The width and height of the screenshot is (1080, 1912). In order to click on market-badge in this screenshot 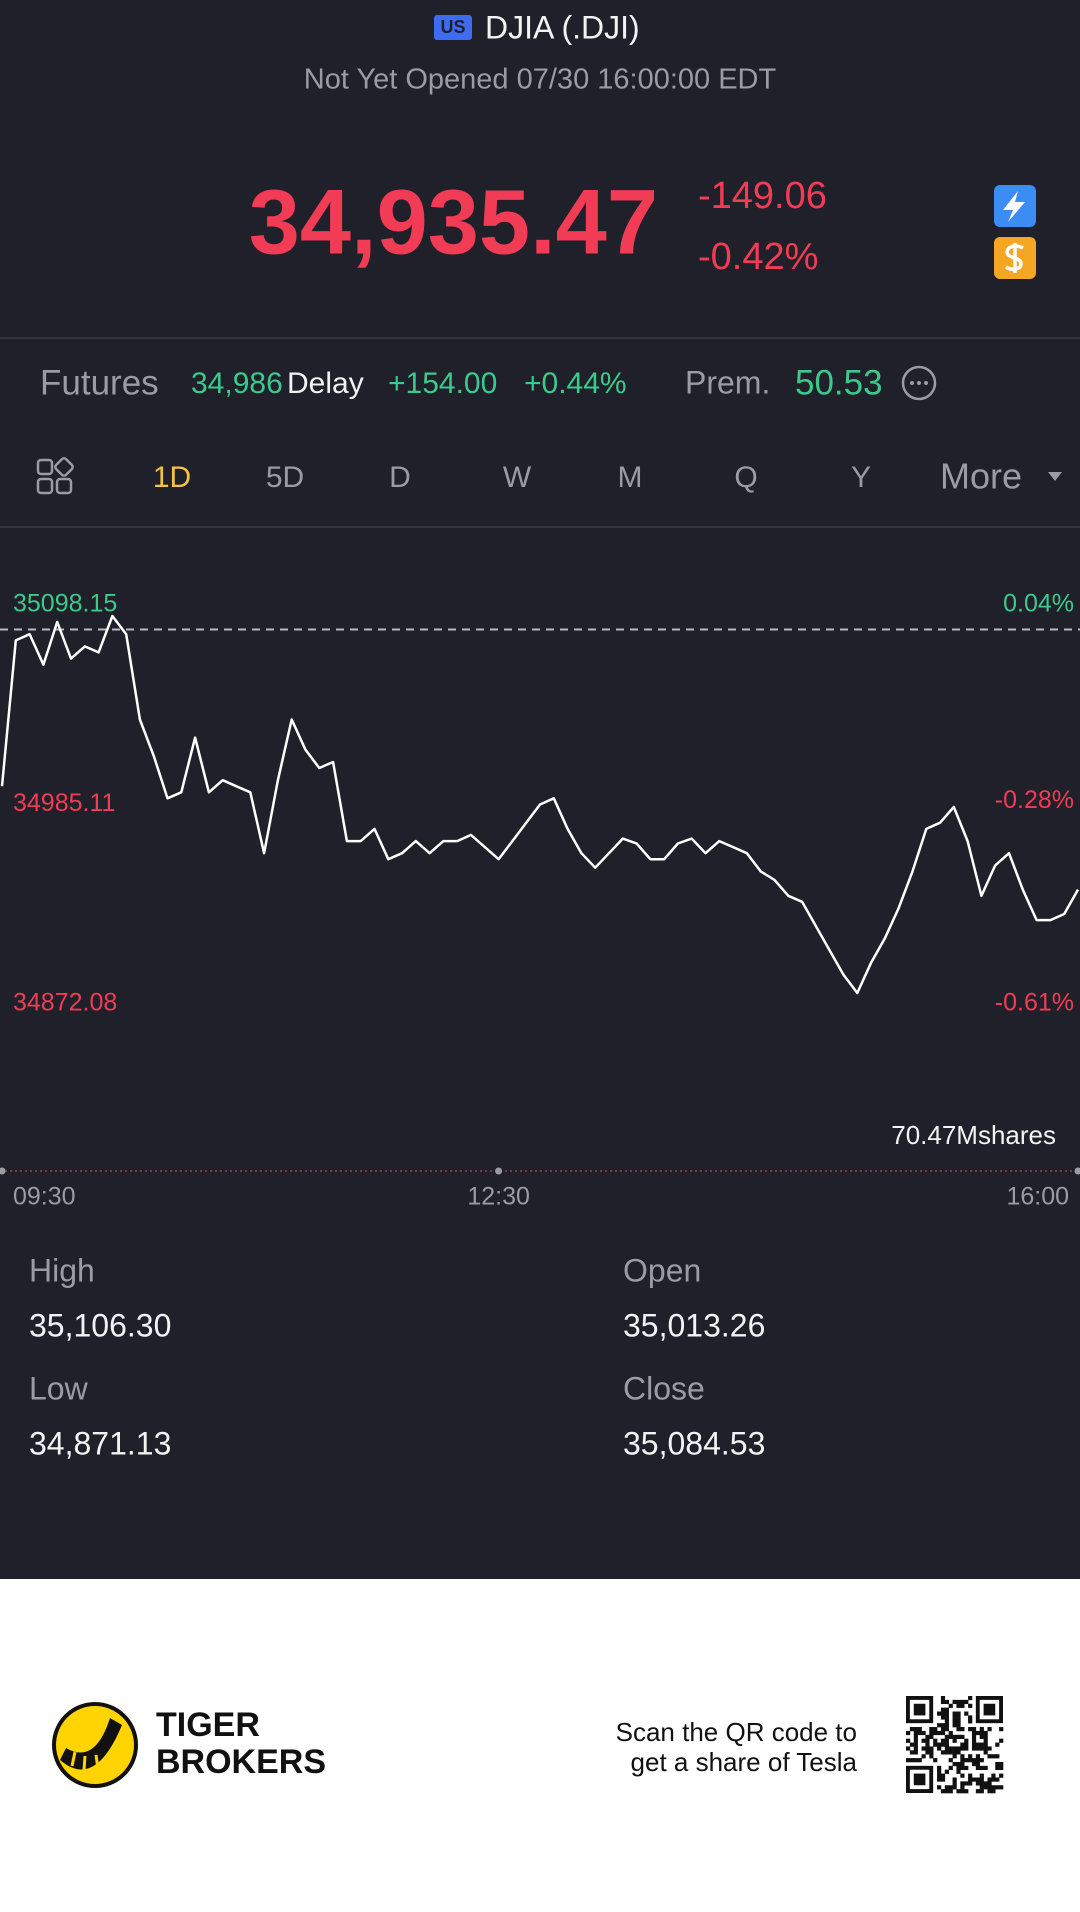, I will do `click(453, 27)`.